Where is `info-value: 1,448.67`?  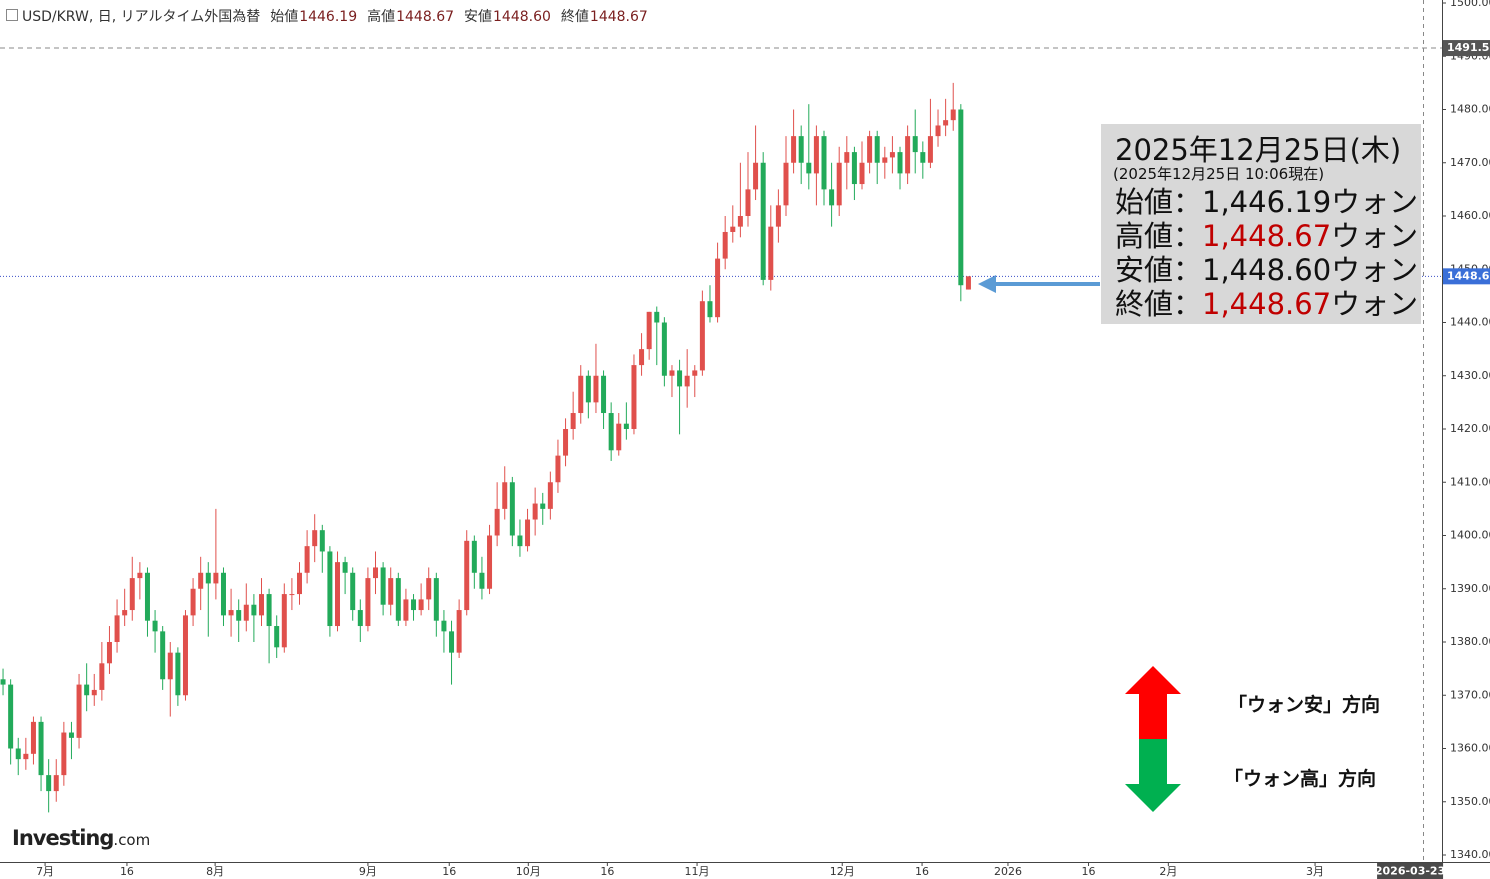 info-value: 1,448.67 is located at coordinates (1267, 304).